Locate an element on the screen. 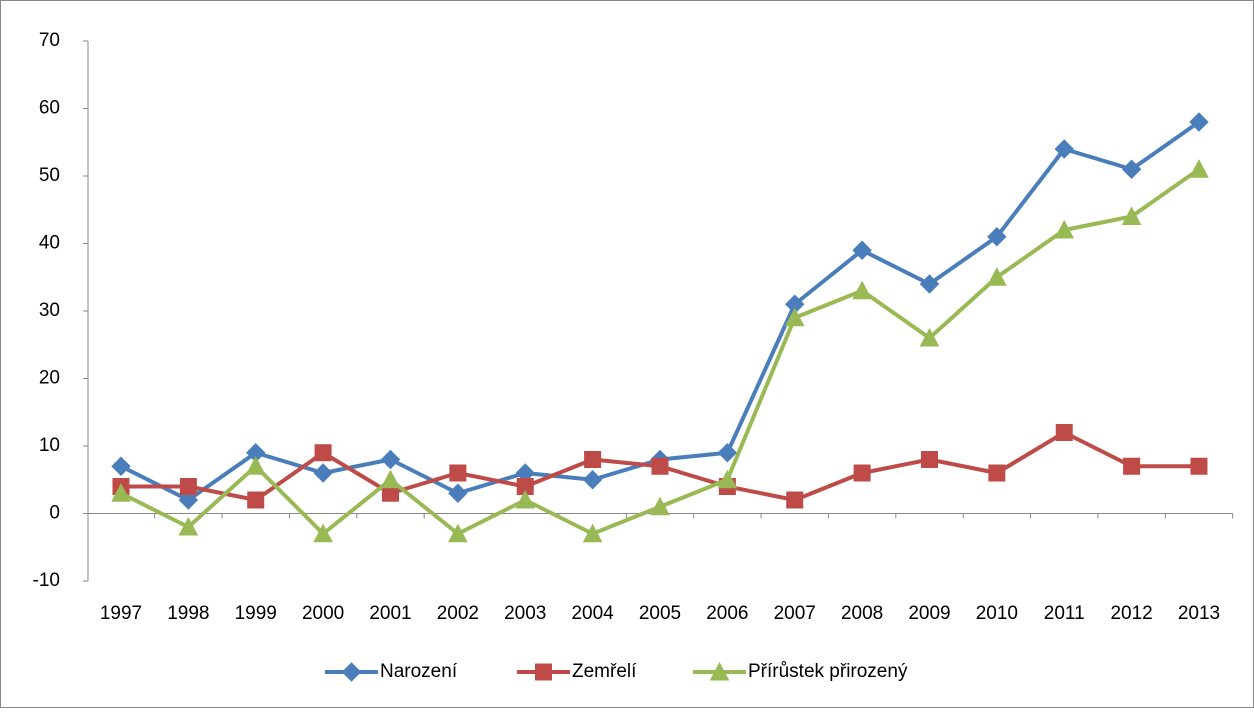 The height and width of the screenshot is (713, 1254). x-tick-label: 2006 is located at coordinates (727, 613).